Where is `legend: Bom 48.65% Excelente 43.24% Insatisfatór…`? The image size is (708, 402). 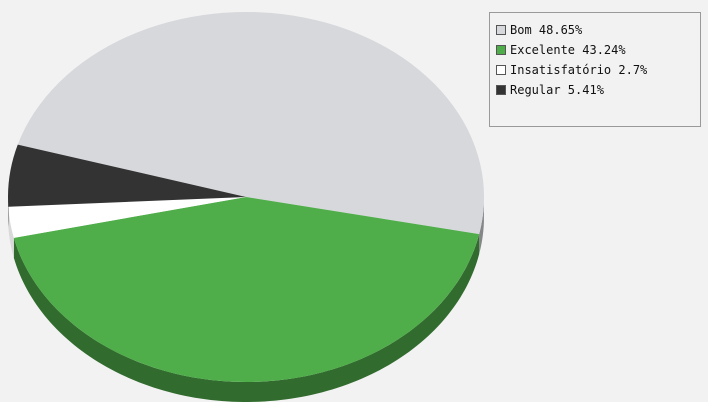
legend: Bom 48.65% Excelente 43.24% Insatisfatór… is located at coordinates (595, 69).